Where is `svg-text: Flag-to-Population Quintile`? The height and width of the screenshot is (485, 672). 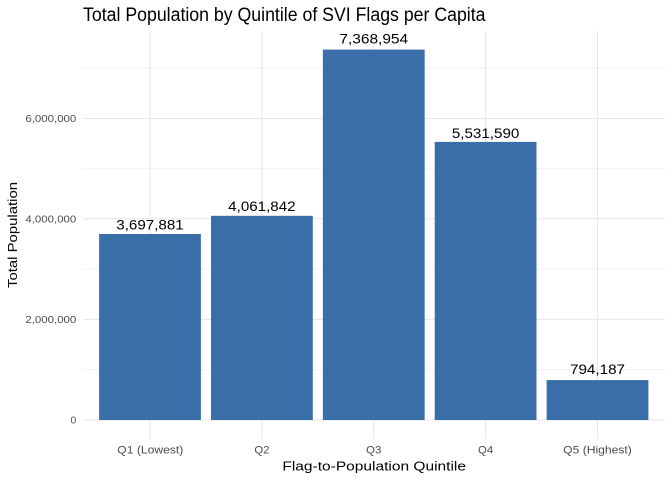
svg-text: Flag-to-Population Quintile is located at coordinates (374, 466).